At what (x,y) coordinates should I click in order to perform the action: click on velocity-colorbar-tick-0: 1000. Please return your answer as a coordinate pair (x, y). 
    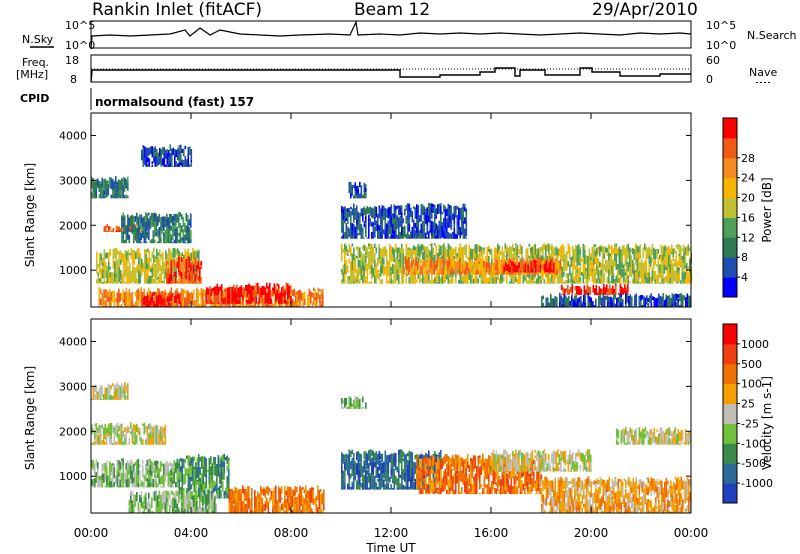
    Looking at the image, I should click on (755, 344).